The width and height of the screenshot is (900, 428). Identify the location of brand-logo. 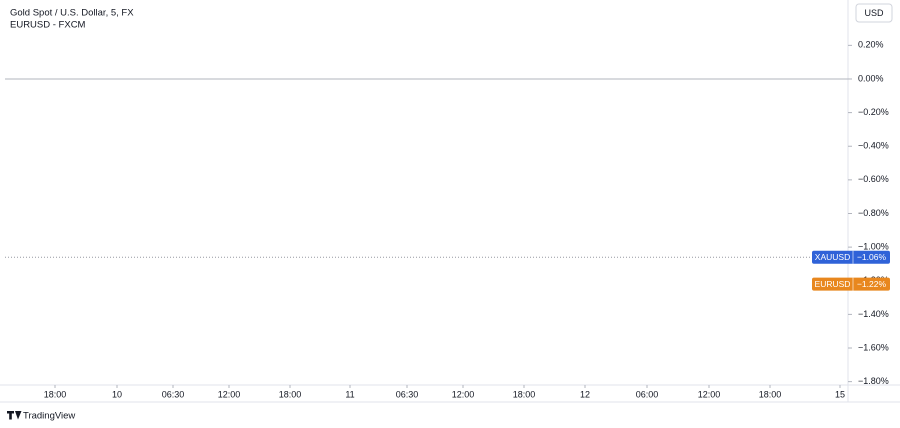
(14, 415).